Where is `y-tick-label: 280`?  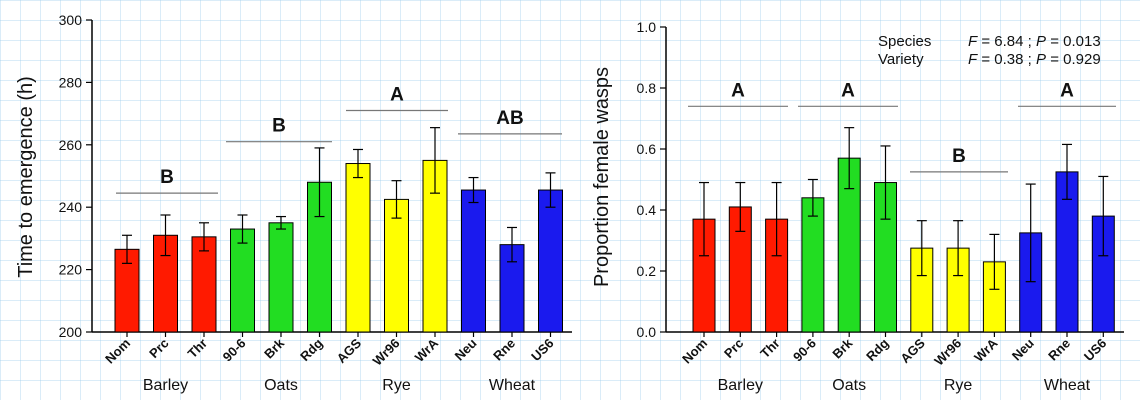 y-tick-label: 280 is located at coordinates (71, 82).